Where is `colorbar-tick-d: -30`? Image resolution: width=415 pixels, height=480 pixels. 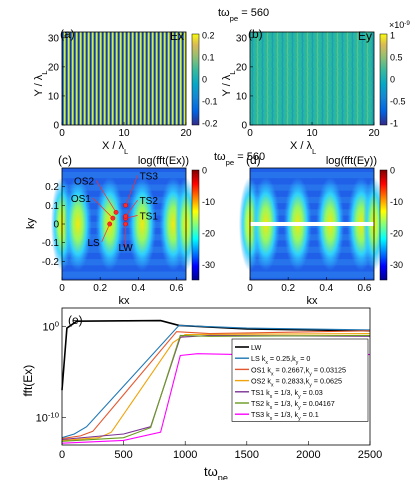 colorbar-tick-d: -30 is located at coordinates (396, 265).